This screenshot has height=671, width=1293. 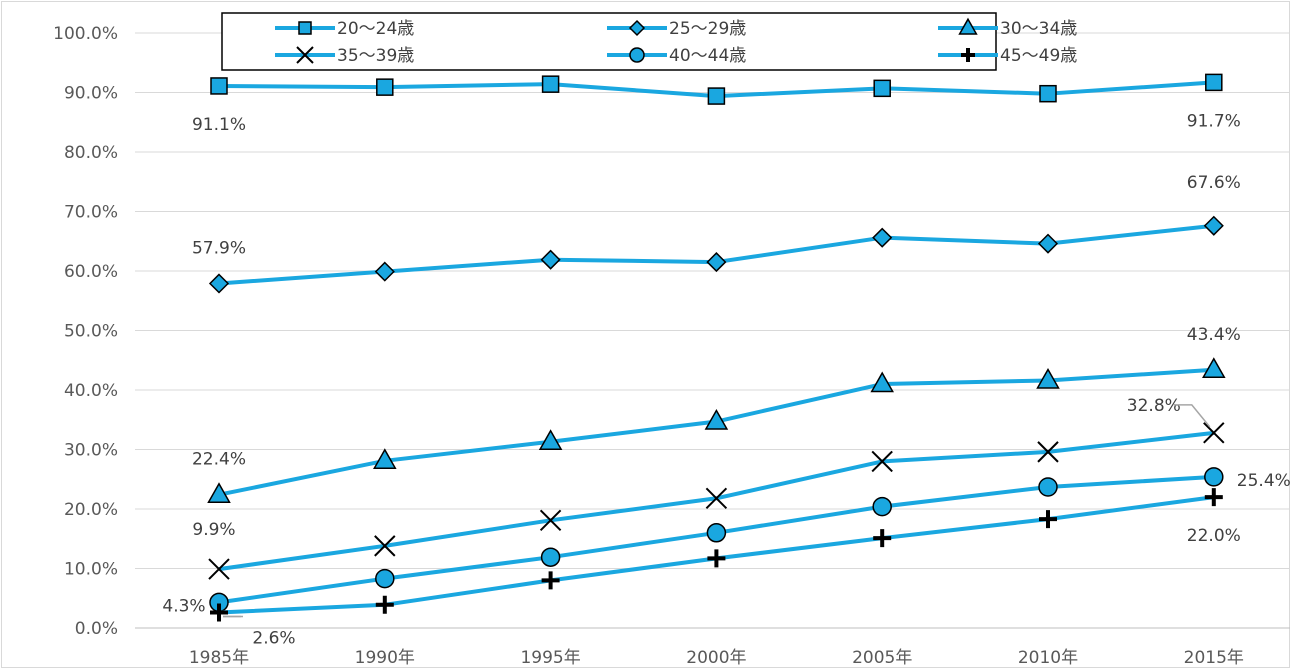 I want to click on legend-item: 35～39歳, so click(x=344, y=56).